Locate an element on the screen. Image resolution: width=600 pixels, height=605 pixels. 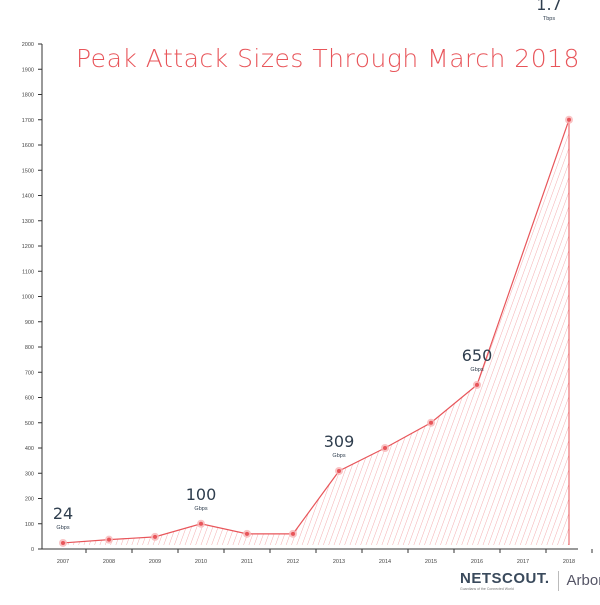
x-tick-label: 2011 is located at coordinates (247, 562).